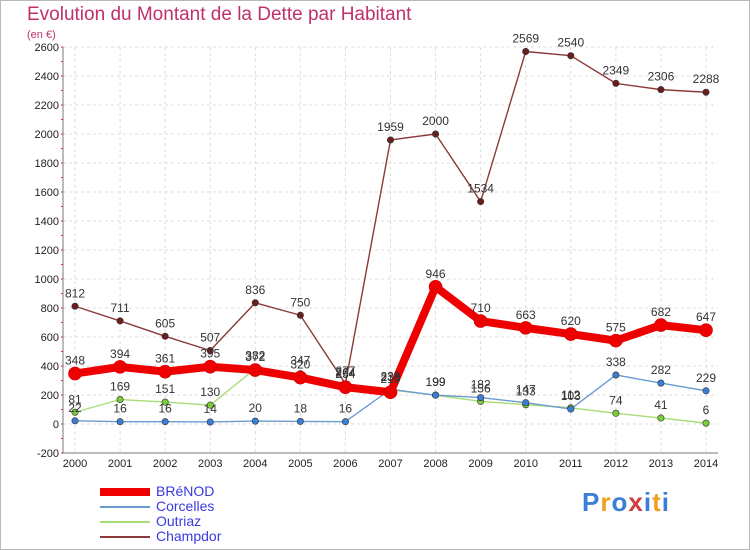 This screenshot has width=750, height=550. I want to click on data-label: 22, so click(75, 408).